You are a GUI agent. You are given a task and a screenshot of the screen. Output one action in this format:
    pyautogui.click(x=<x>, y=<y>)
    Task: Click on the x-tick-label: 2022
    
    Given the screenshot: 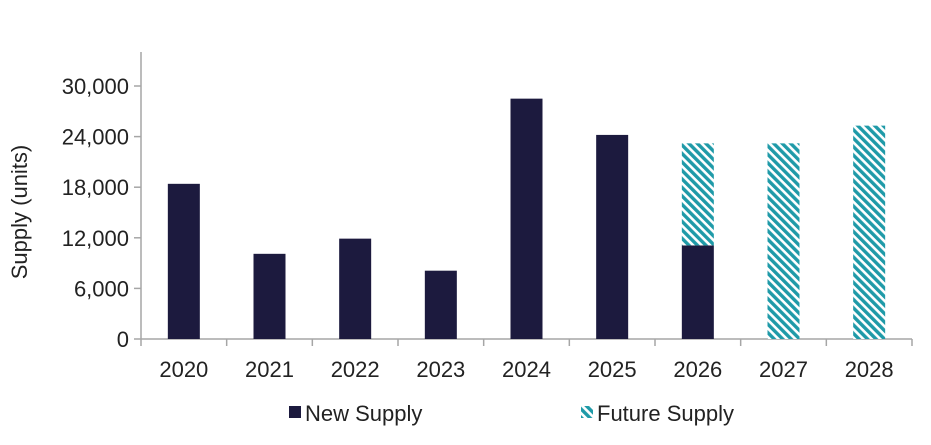 What is the action you would take?
    pyautogui.click(x=355, y=369)
    